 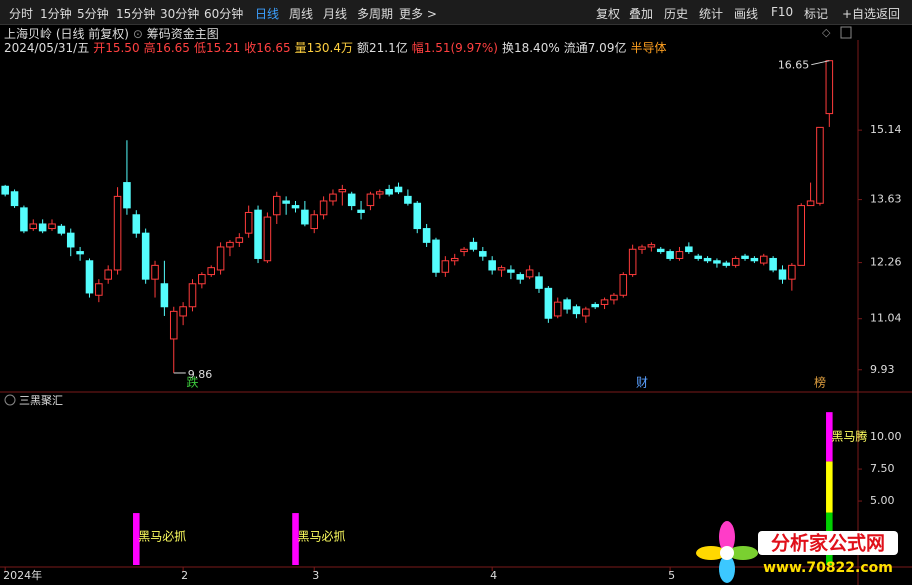 What do you see at coordinates (41, 400) in the screenshot?
I see `indicator-title: 三黑聚汇` at bounding box center [41, 400].